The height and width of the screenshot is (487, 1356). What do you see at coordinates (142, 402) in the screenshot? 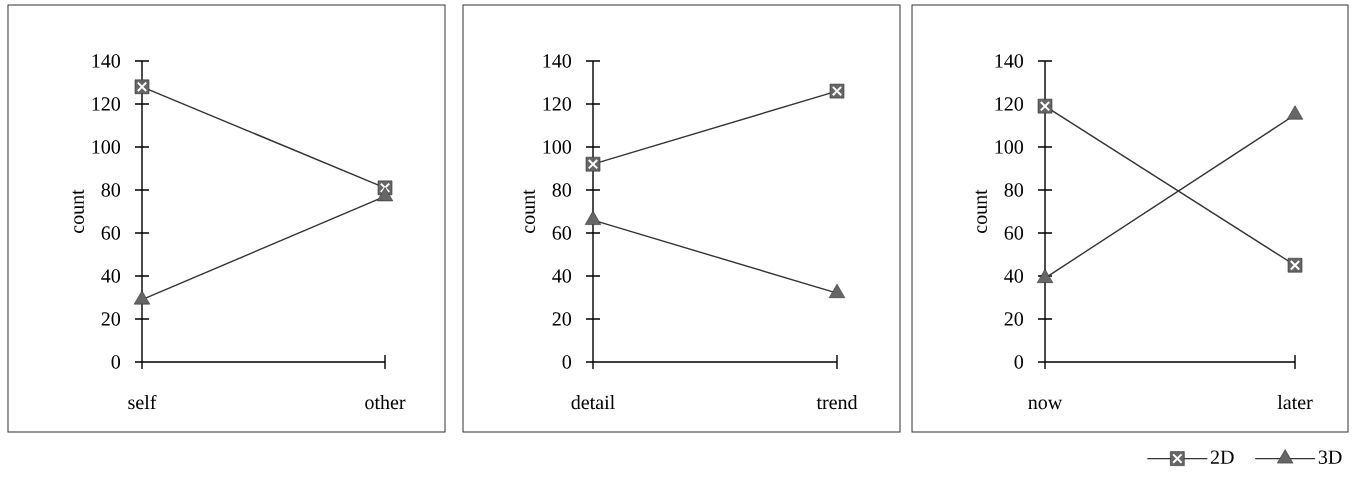
I see `x-tick-label: self` at bounding box center [142, 402].